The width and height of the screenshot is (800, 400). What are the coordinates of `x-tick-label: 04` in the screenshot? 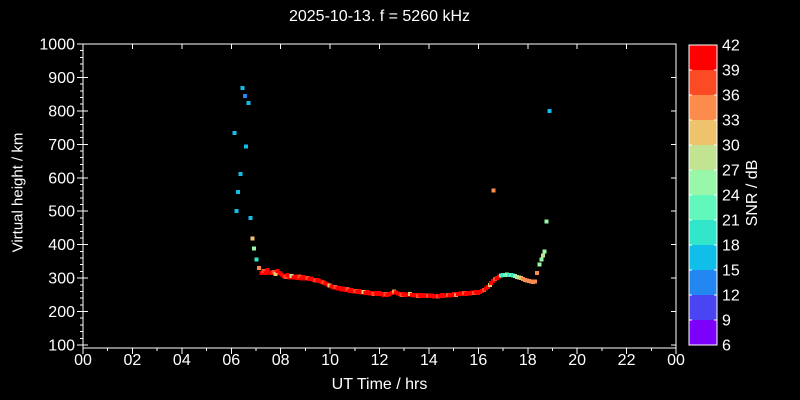 It's located at (182, 360).